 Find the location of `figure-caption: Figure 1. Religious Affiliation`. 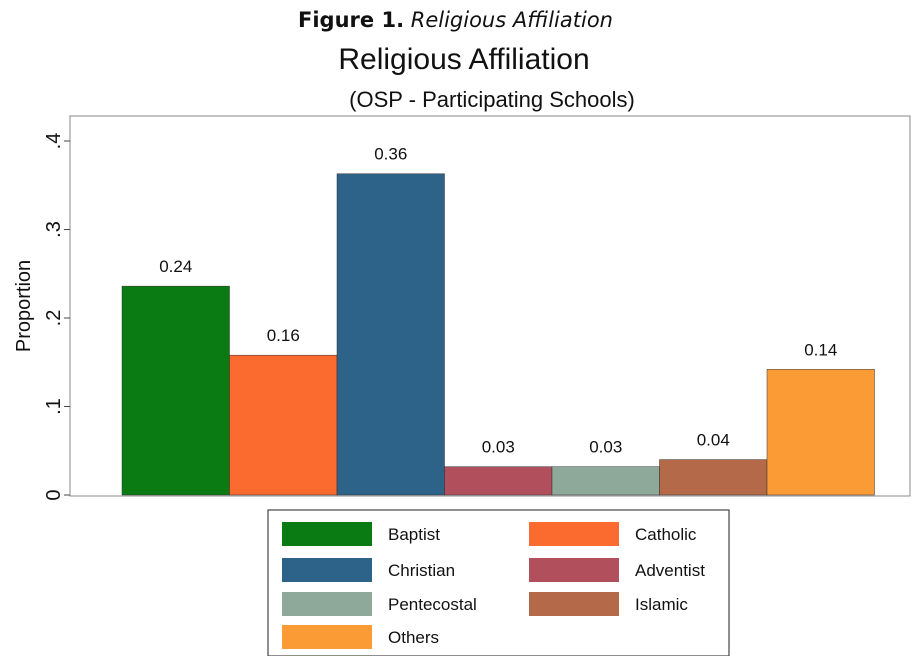

figure-caption: Figure 1. Religious Affiliation is located at coordinates (455, 20).